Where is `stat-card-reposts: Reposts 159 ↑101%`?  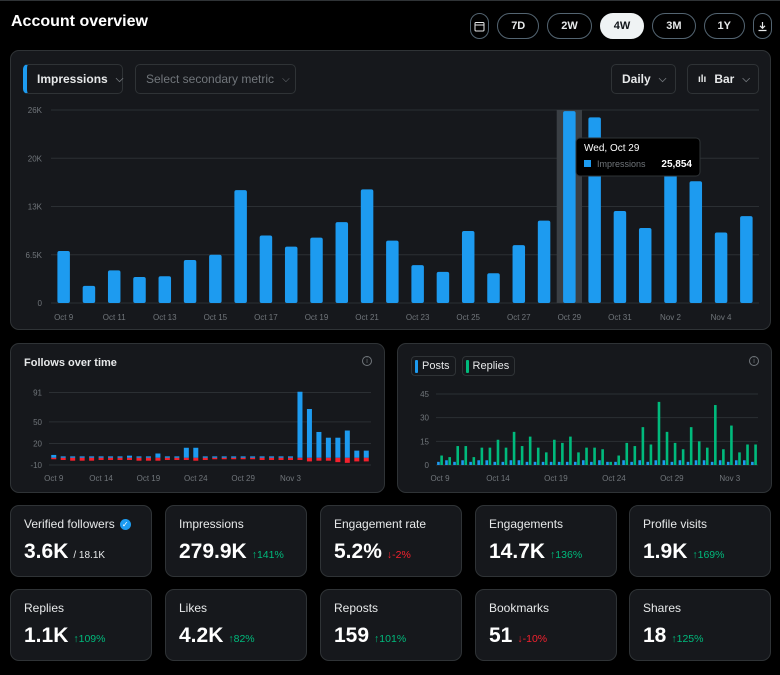
stat-card-reposts: Reposts 159 ↑101% is located at coordinates (391, 625).